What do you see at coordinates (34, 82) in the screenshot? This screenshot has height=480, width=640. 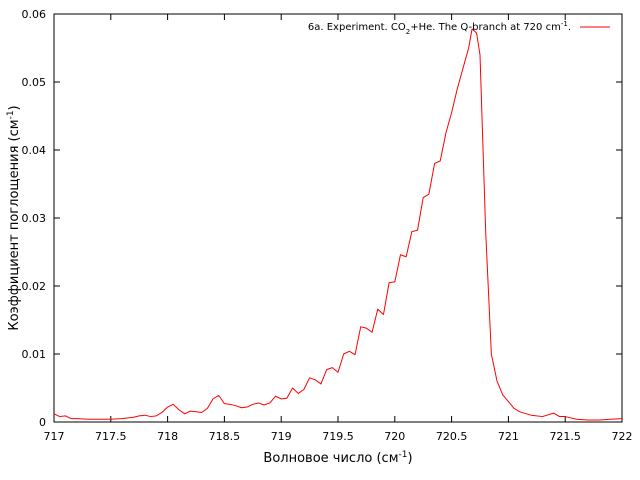 I see `y-tick-label: 0.05` at bounding box center [34, 82].